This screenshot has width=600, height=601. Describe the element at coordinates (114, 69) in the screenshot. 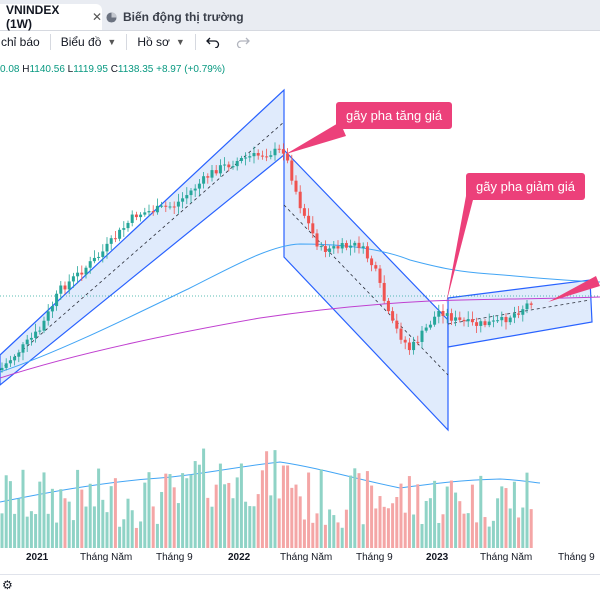

I see `ohlc-close-label: C` at that location.